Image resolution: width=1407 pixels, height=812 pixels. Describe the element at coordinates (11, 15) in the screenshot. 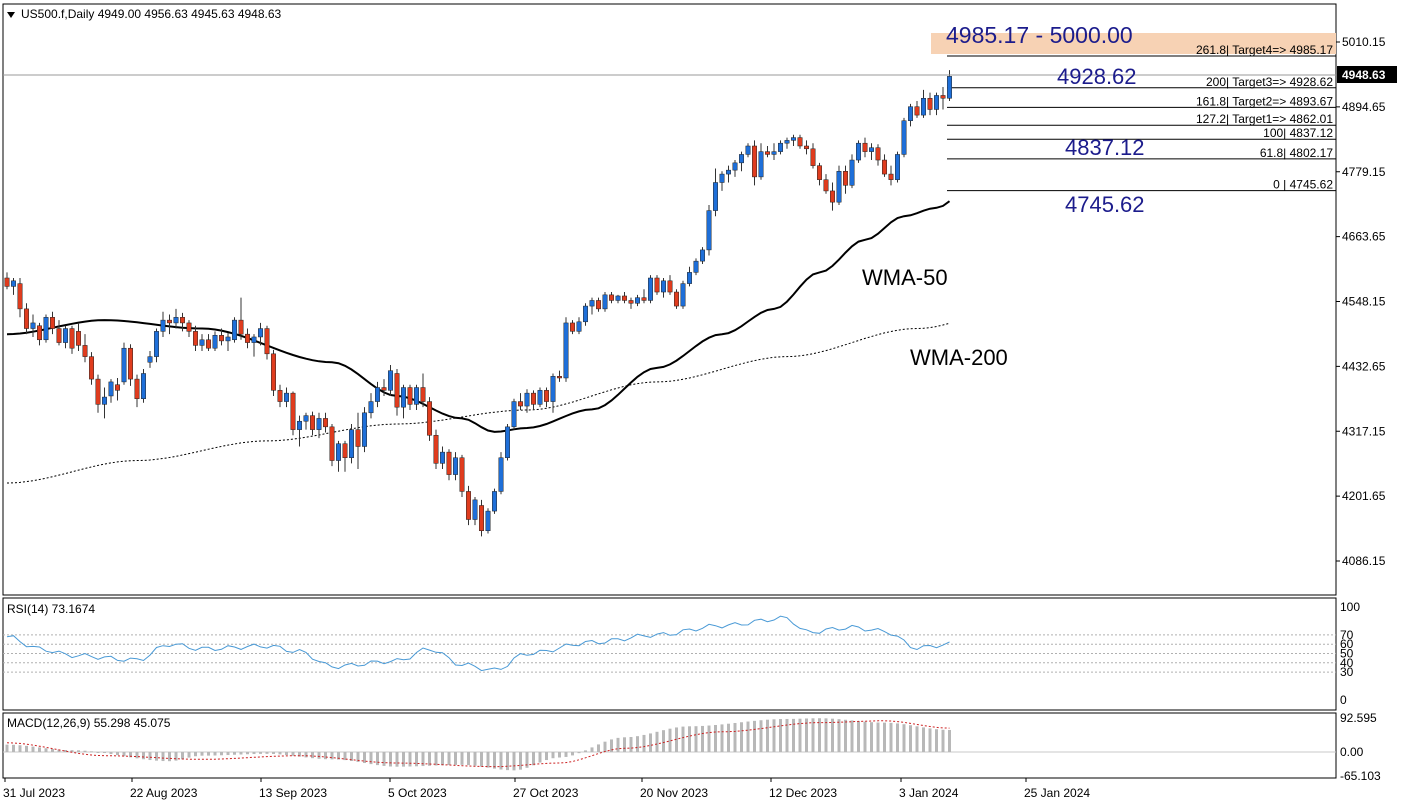

I see `dropdown-triangle-icon` at that location.